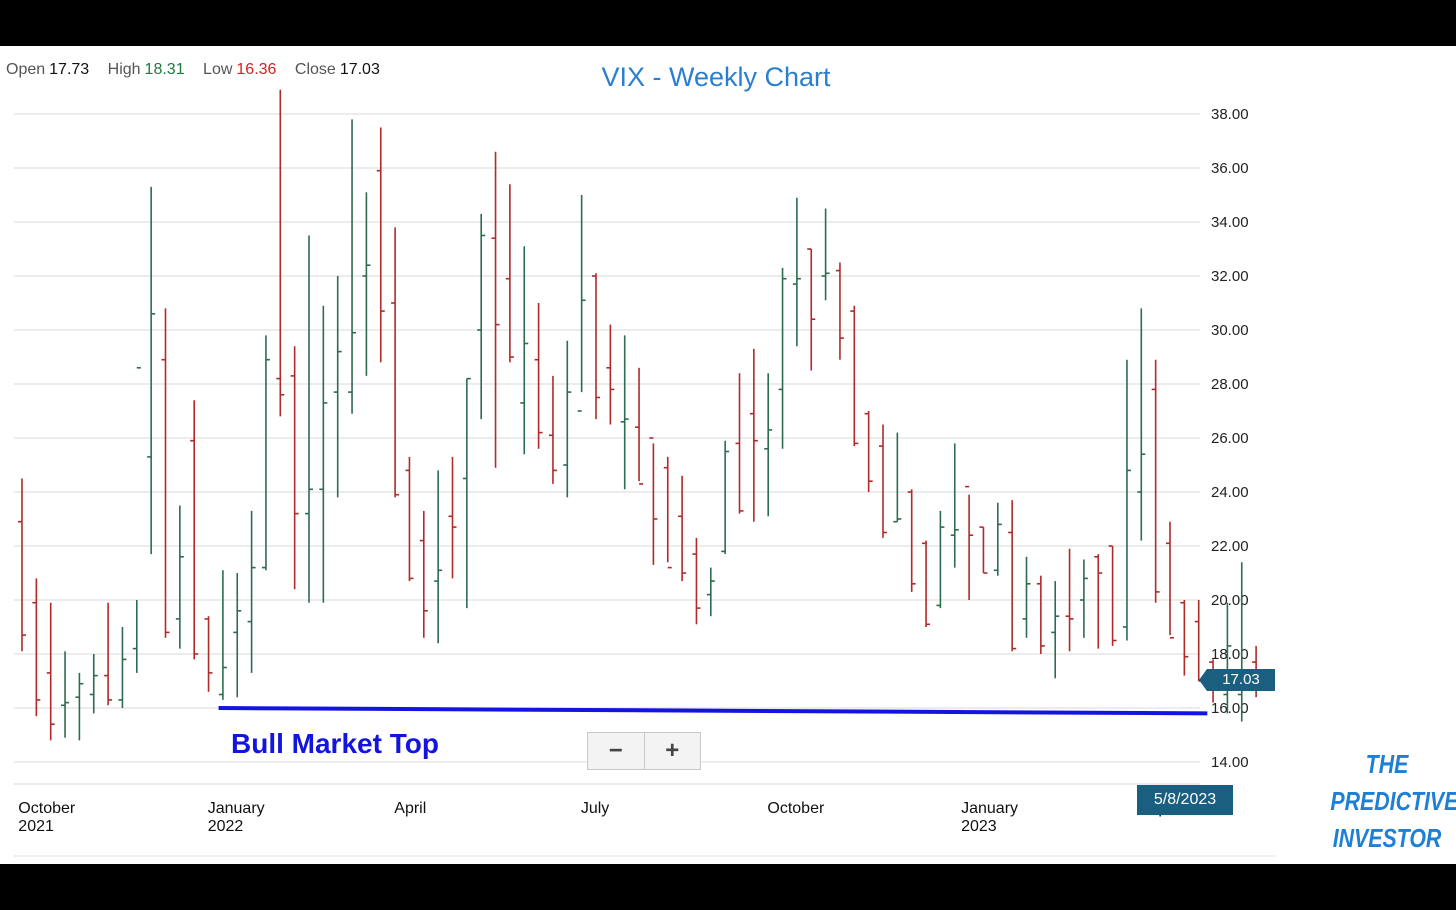  I want to click on logo-line-1: THE, so click(1387, 764).